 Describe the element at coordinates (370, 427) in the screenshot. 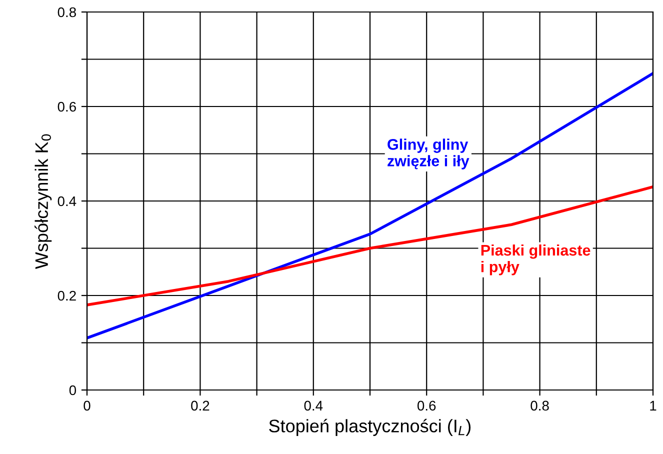

I see `x-axis-title: Stopień plastyczności (I$_{L}$)` at that location.